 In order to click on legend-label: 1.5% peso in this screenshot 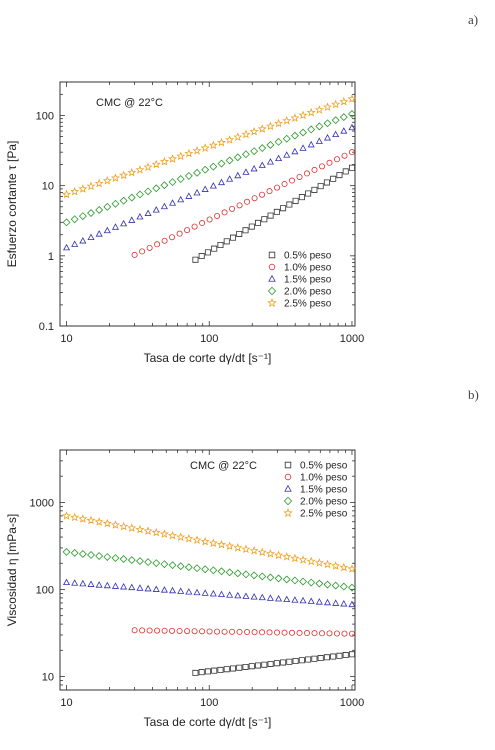, I will do `click(324, 490)`.